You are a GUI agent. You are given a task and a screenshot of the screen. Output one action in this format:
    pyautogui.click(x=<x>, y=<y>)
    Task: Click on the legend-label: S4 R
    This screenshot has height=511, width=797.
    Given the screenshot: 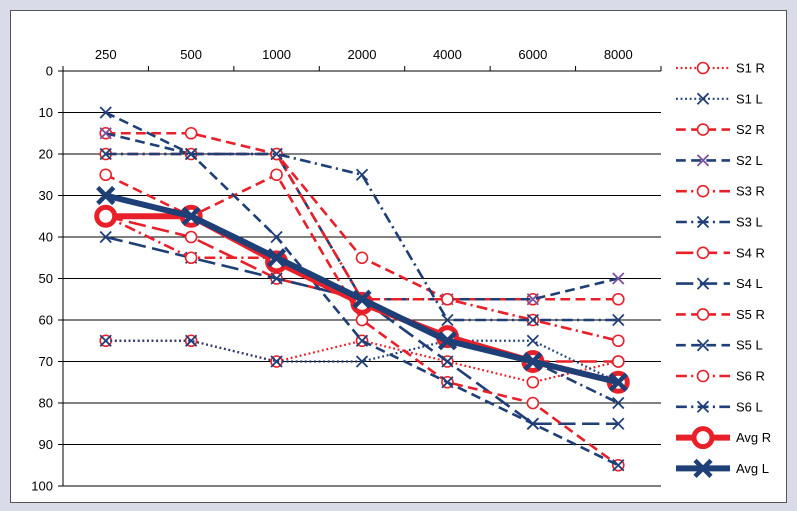 What is the action you would take?
    pyautogui.click(x=750, y=252)
    